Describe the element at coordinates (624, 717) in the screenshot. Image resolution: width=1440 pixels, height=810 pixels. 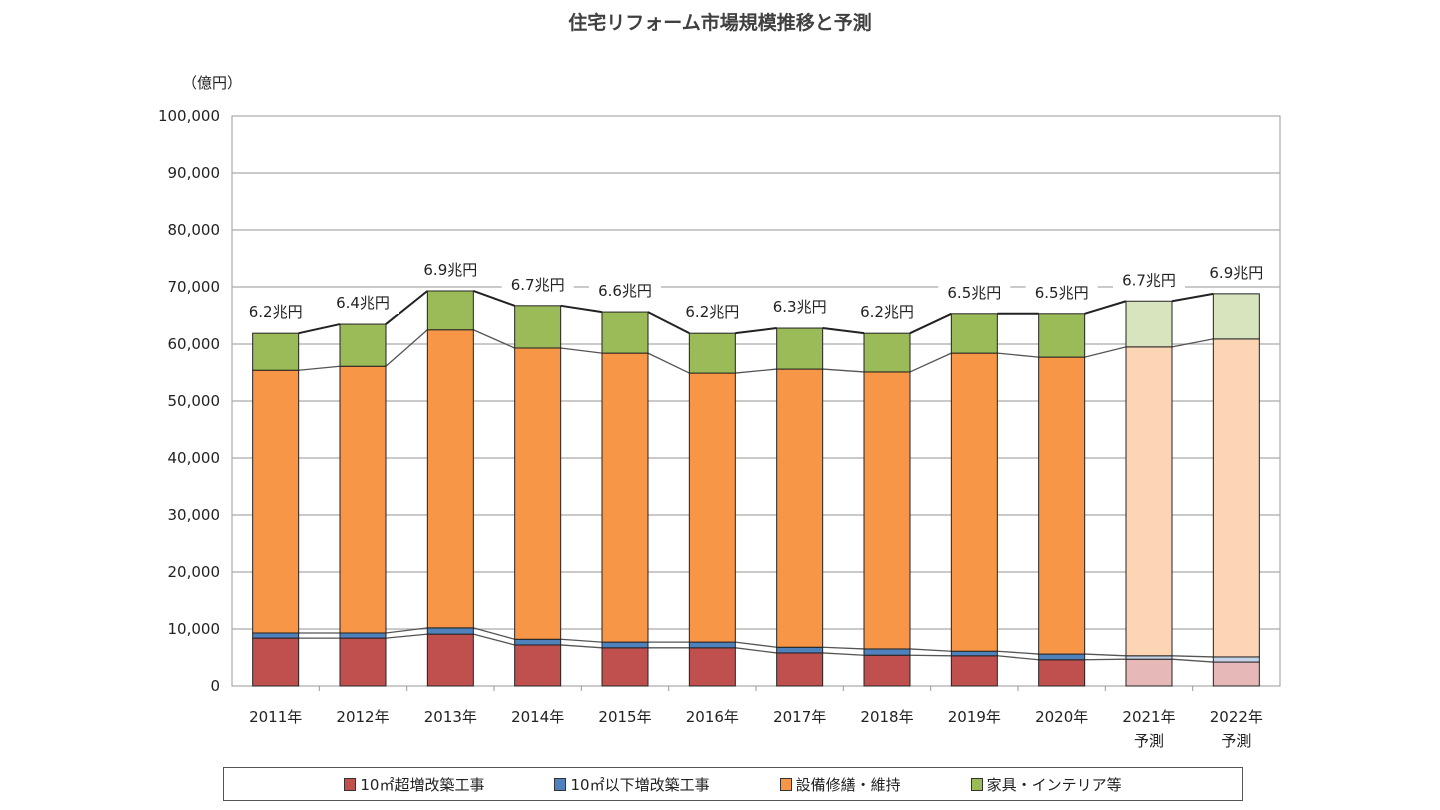
I see `x-tick-label: 2015年` at that location.